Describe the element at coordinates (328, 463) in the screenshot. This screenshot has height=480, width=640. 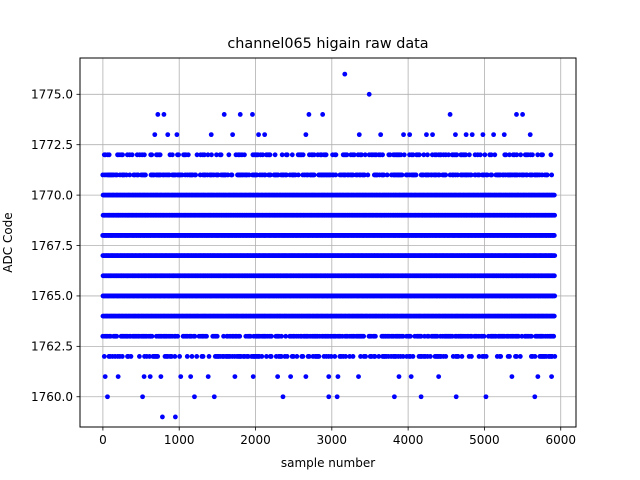
I see `x-axis-title: sample number` at that location.